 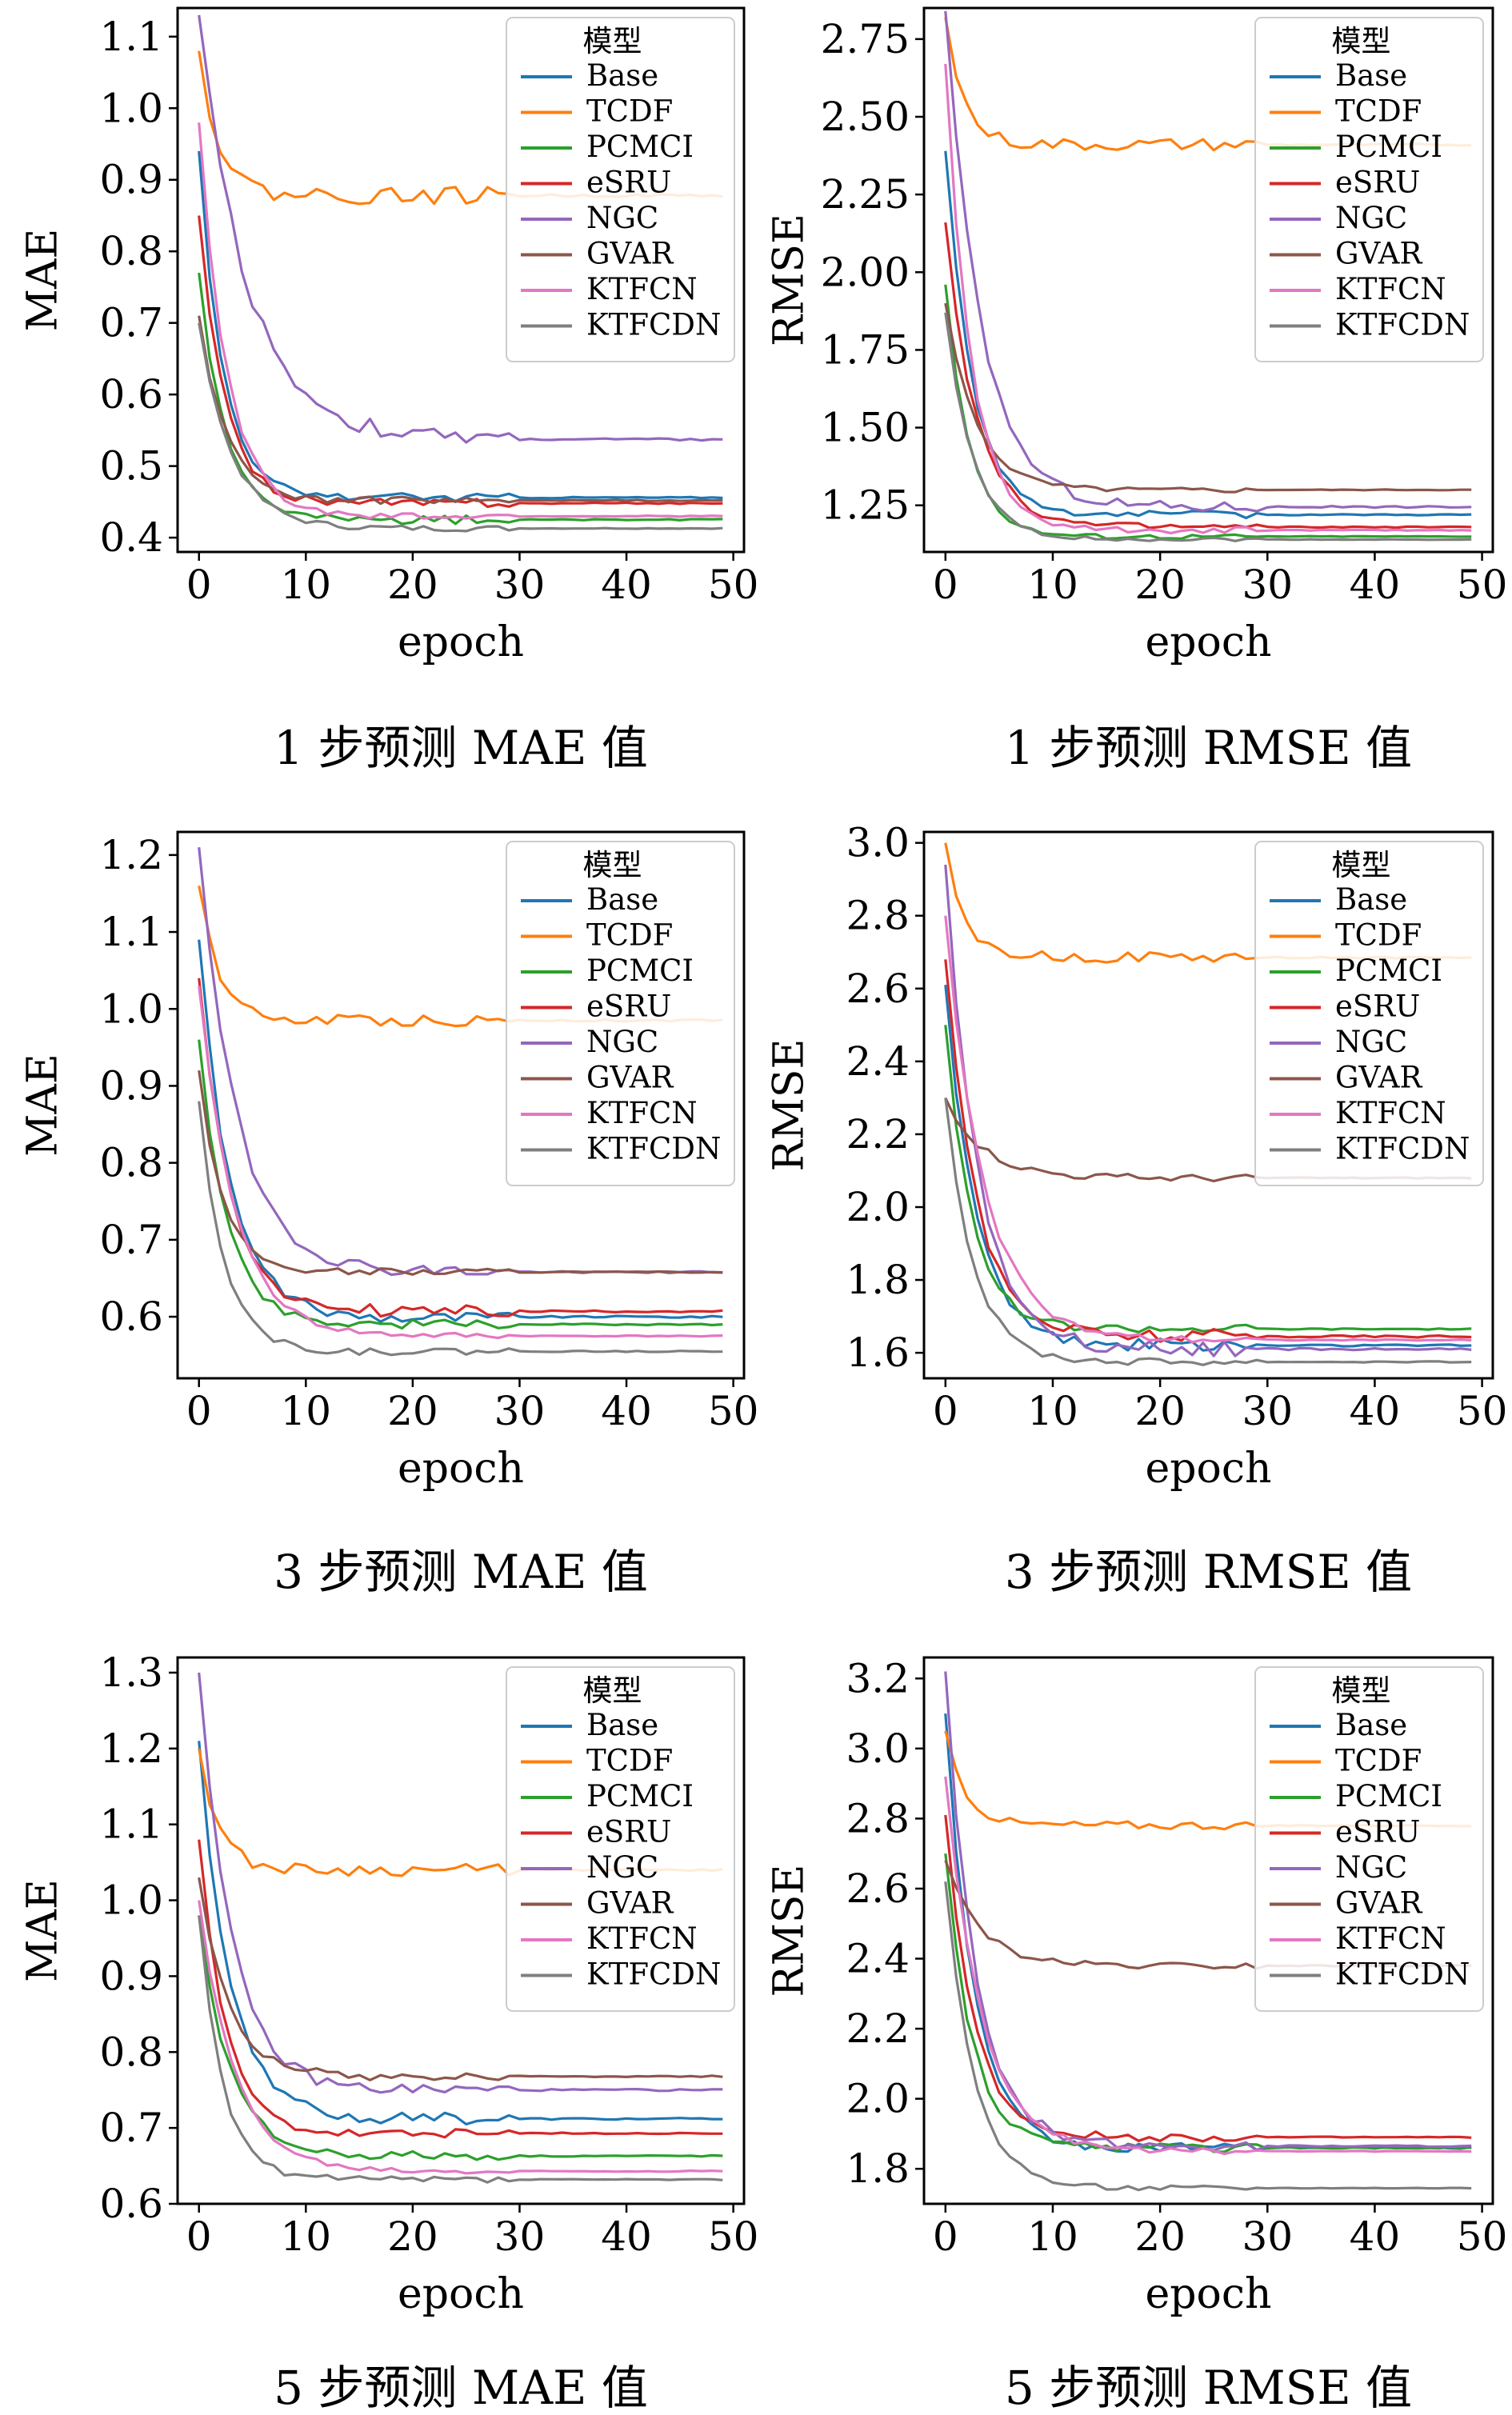 I want to click on y-tick-label: 3.2, so click(x=878, y=1678).